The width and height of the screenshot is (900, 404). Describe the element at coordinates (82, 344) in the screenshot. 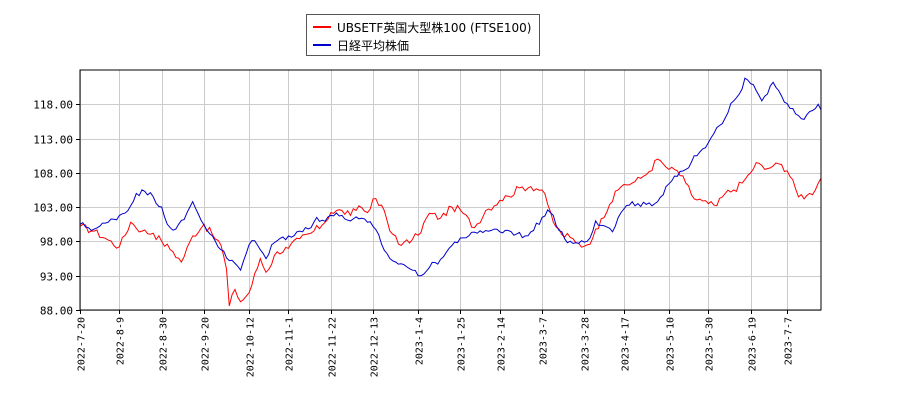

I see `x-tick-label: 2022-7-20` at that location.